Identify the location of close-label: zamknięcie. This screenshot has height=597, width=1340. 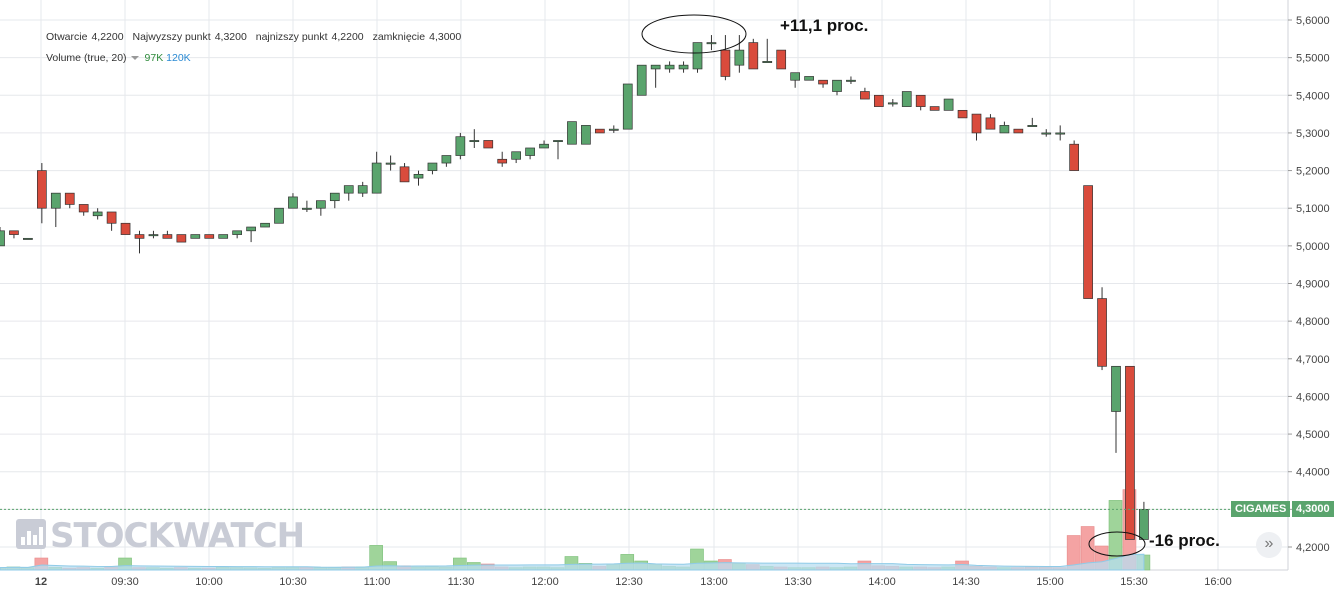
(399, 37).